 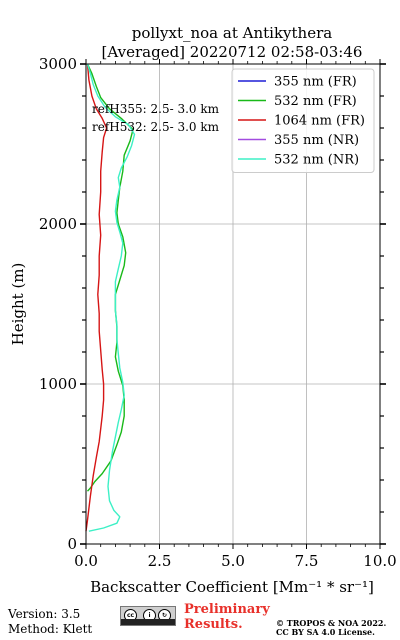 What do you see at coordinates (315, 82) in the screenshot?
I see `legend-entry: 355 nm (FR)` at bounding box center [315, 82].